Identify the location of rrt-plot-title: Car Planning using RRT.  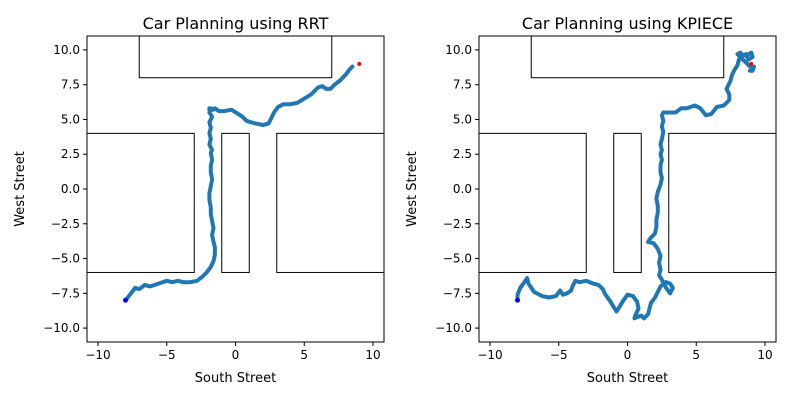
(236, 23).